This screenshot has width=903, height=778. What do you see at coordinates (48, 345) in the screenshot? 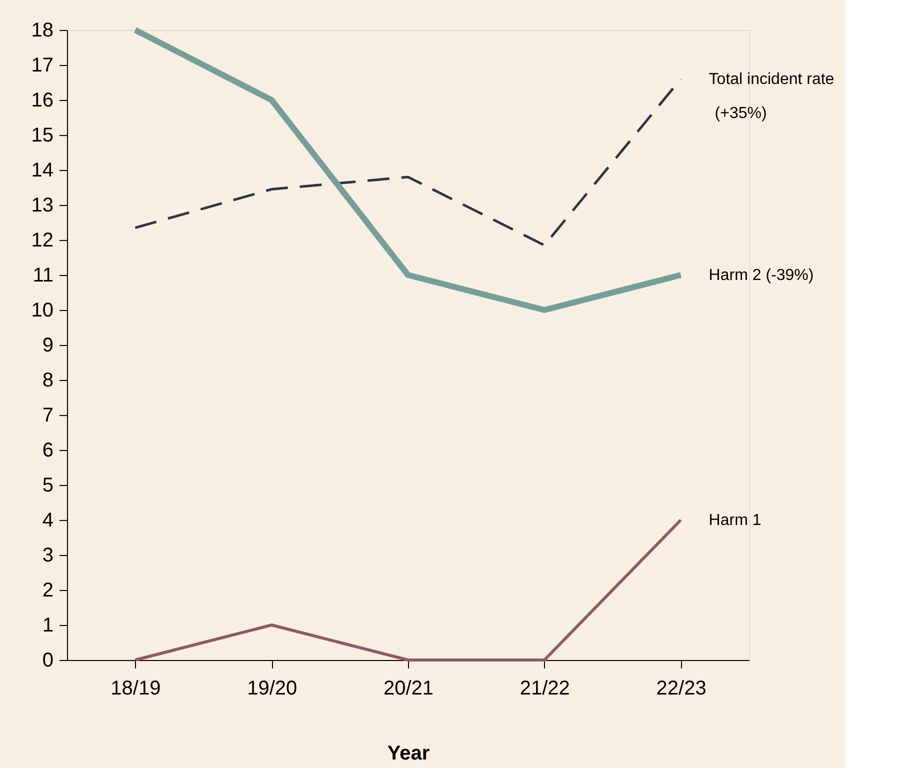
I see `y-tick-label: 9` at bounding box center [48, 345].